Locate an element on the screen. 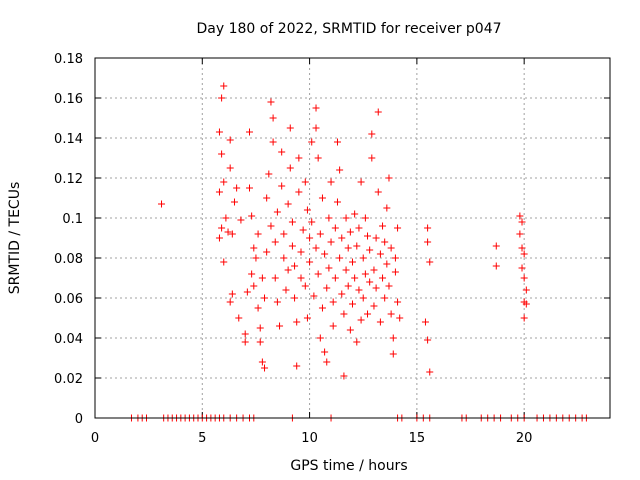 The width and height of the screenshot is (640, 480). y-tick-label: 0.02 is located at coordinates (68, 379).